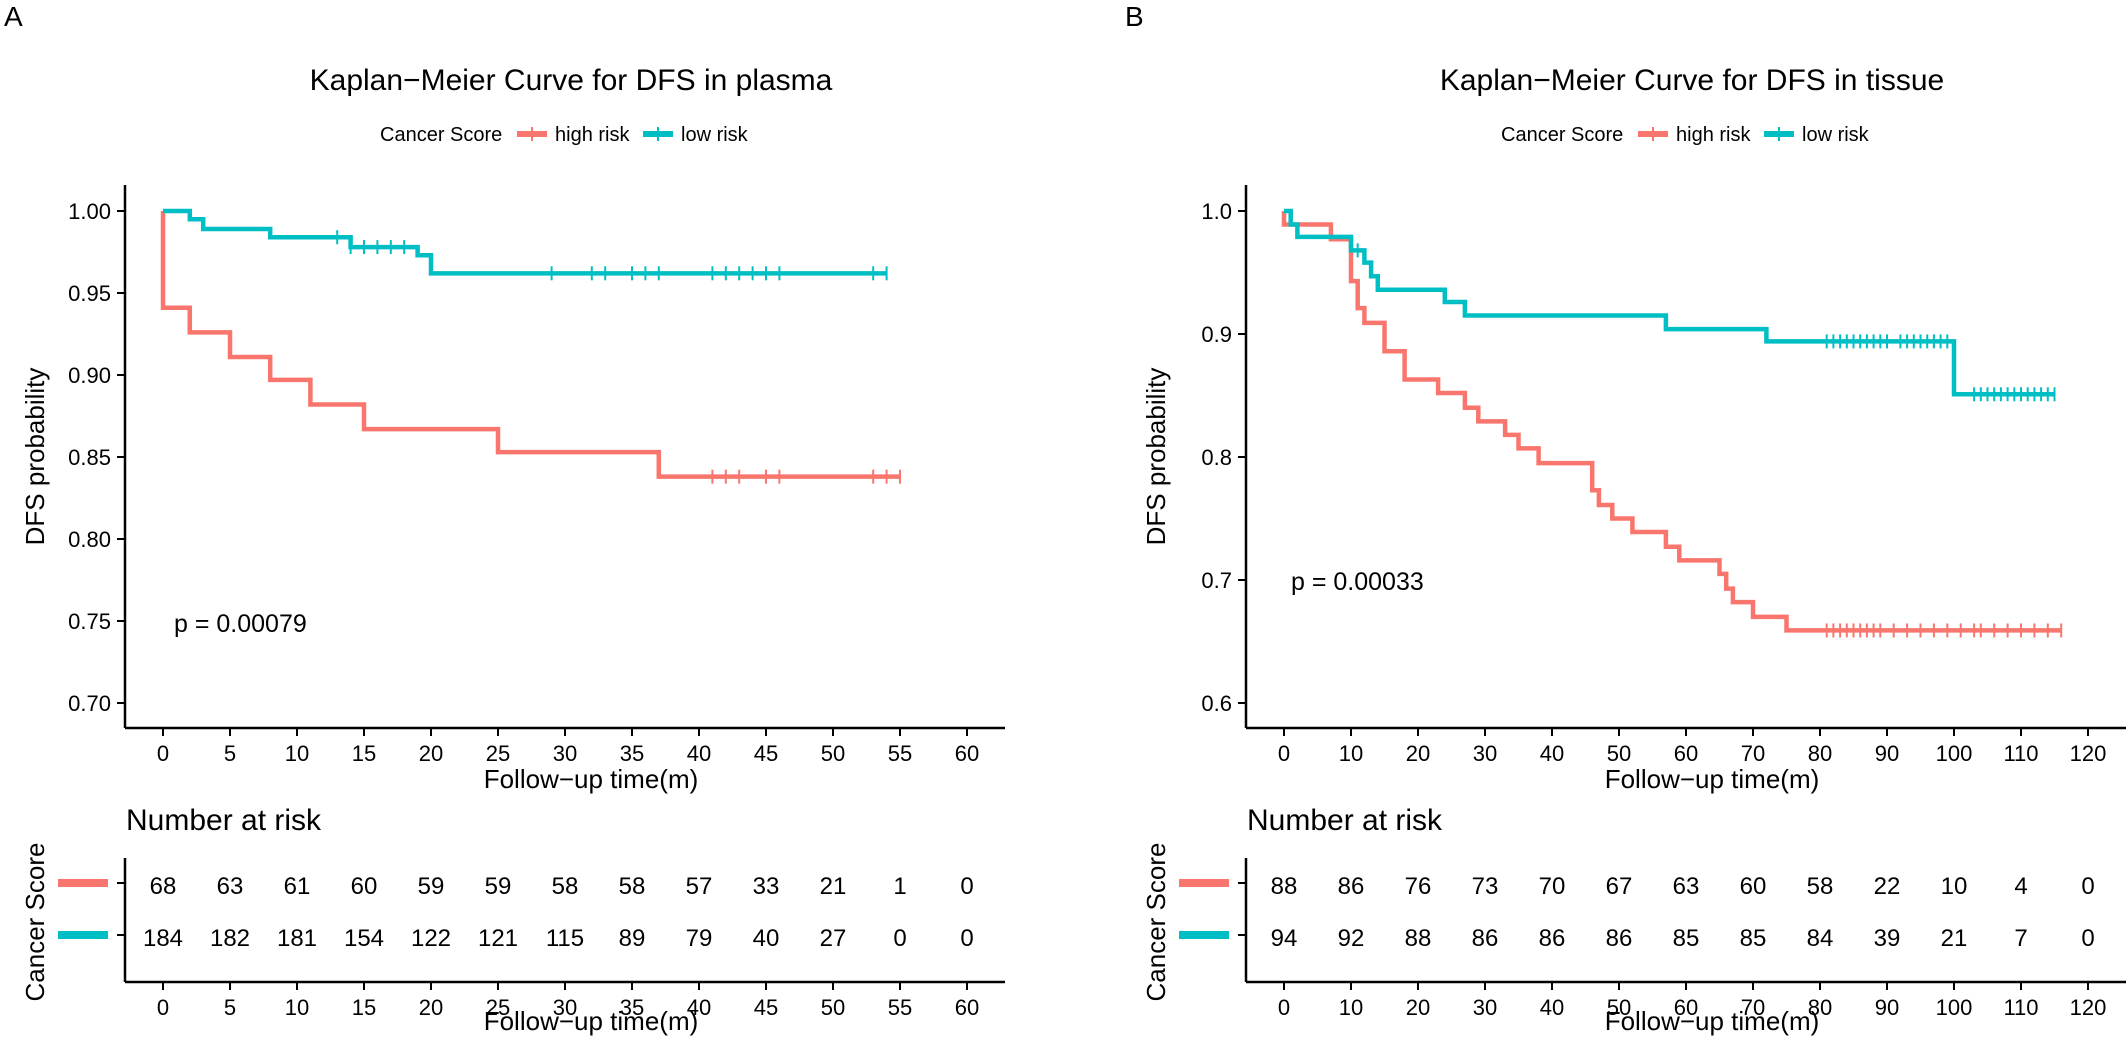  What do you see at coordinates (565, 1007) in the screenshot?
I see `risk-x-tick-label: 30` at bounding box center [565, 1007].